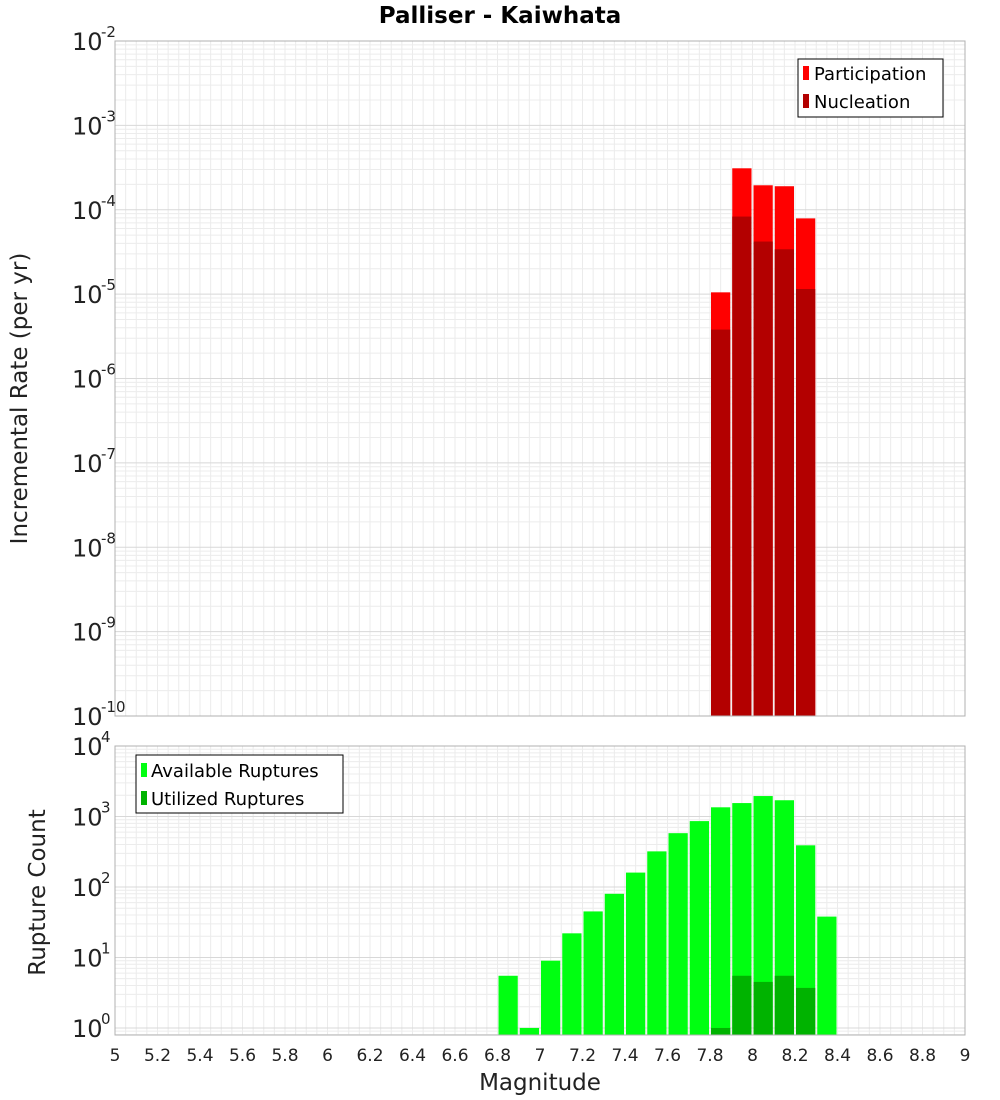  Describe the element at coordinates (965, 1056) in the screenshot. I see `x-tick-label: 9` at that location.